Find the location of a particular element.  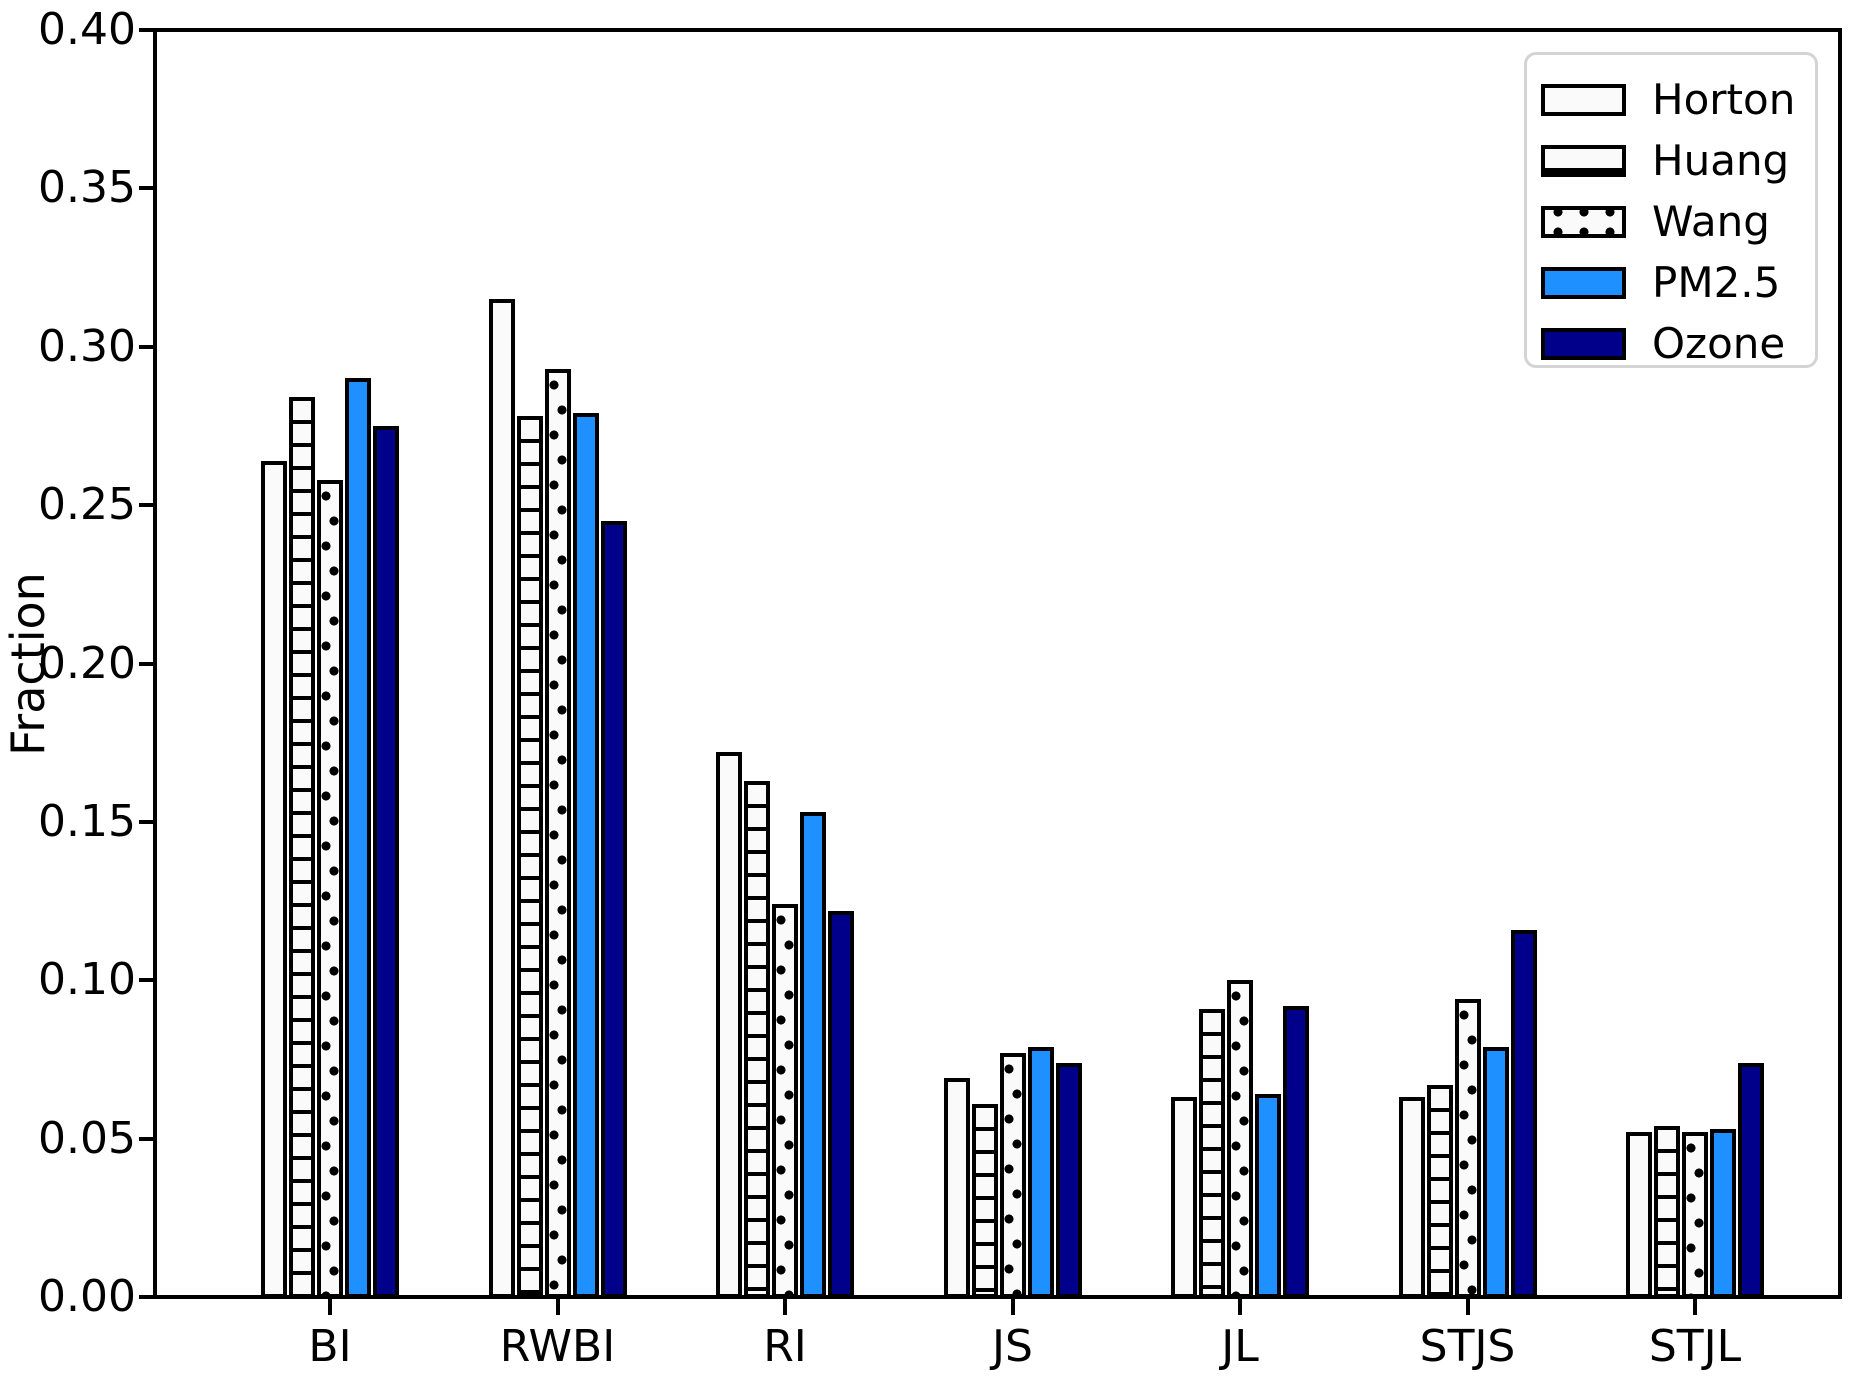

bar-pm25-rwbi is located at coordinates (585, 855).